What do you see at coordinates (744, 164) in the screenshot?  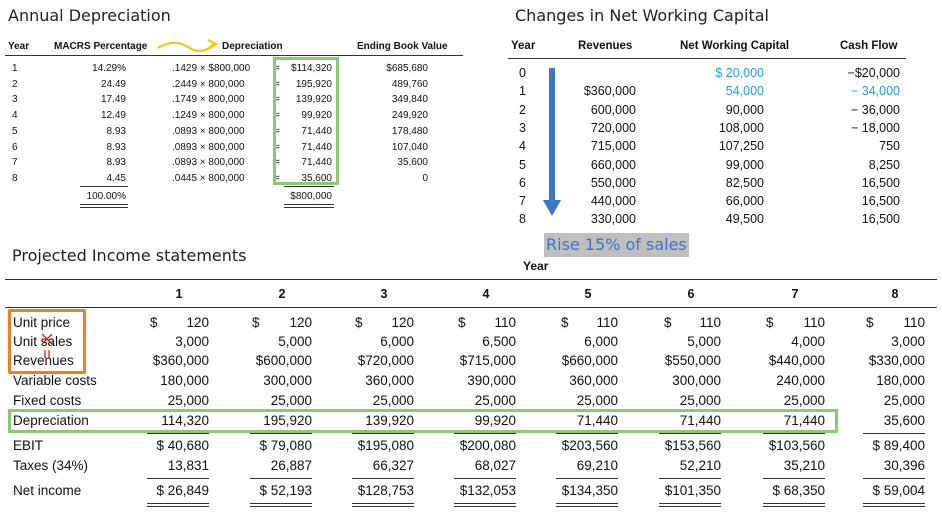 I see `nwc-value-cell: 99,000` at bounding box center [744, 164].